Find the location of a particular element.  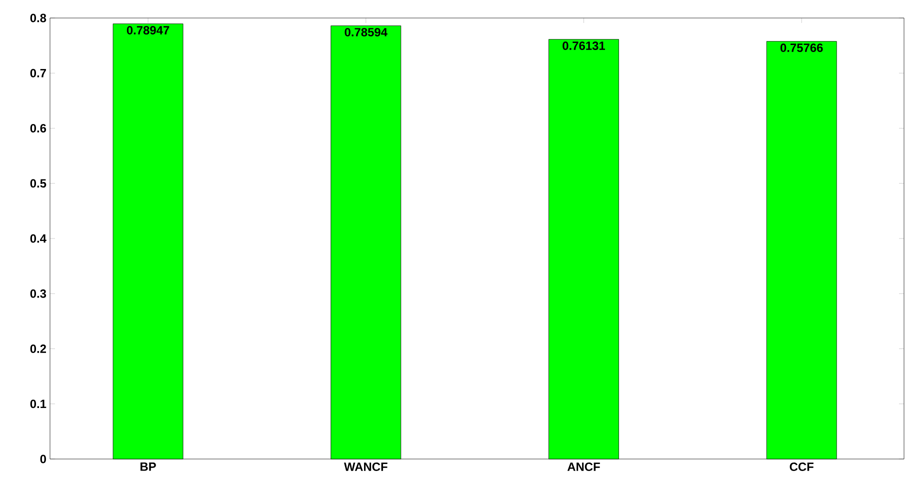

x-tick-label: CCF is located at coordinates (802, 466).